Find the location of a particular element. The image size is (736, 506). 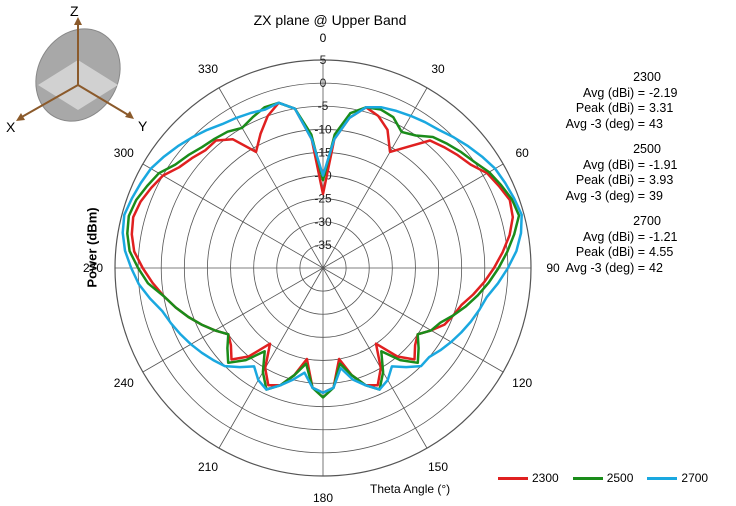

stats-peak-row: Peak (dBi) = 3.93 is located at coordinates (622, 181).